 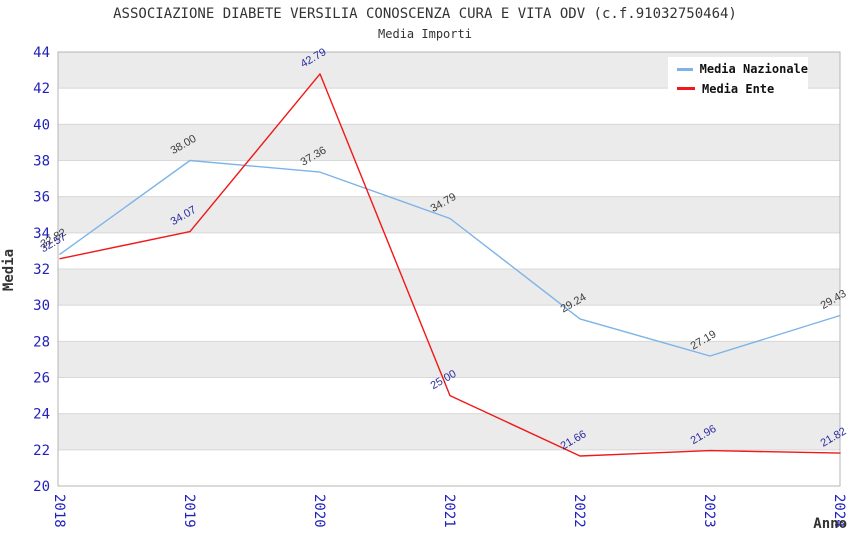 I want to click on svg-text: 2019, so click(x=189, y=511).